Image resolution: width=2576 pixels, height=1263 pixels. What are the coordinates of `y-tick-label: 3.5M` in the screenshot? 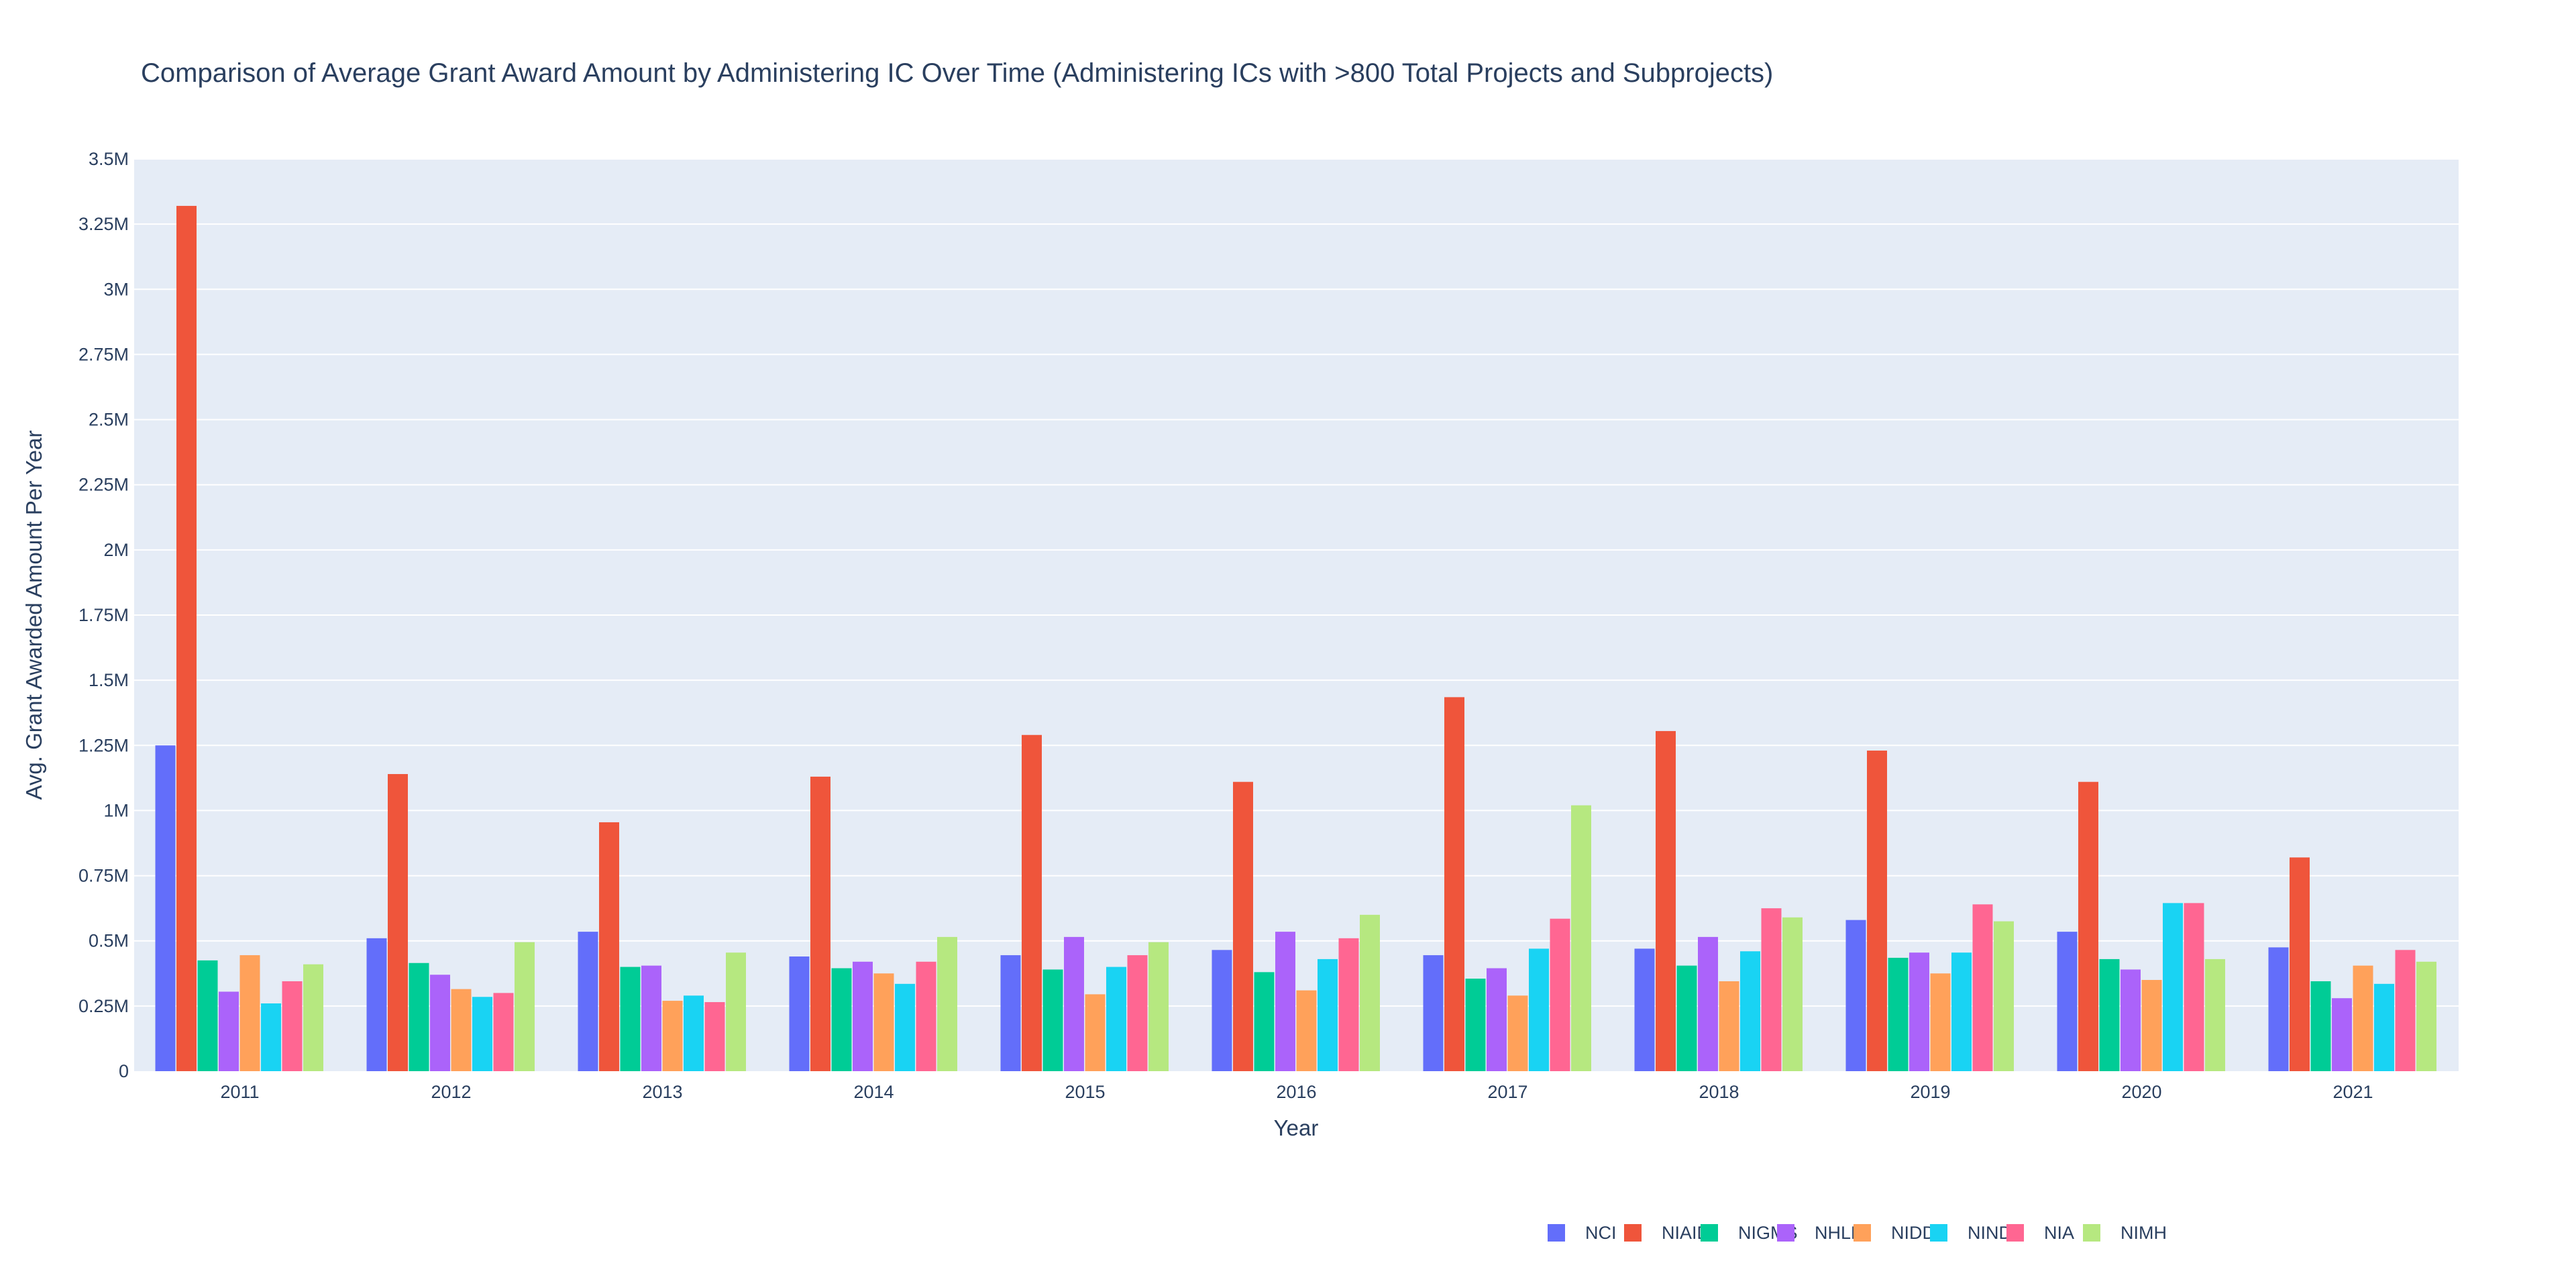 It's located at (109, 159).